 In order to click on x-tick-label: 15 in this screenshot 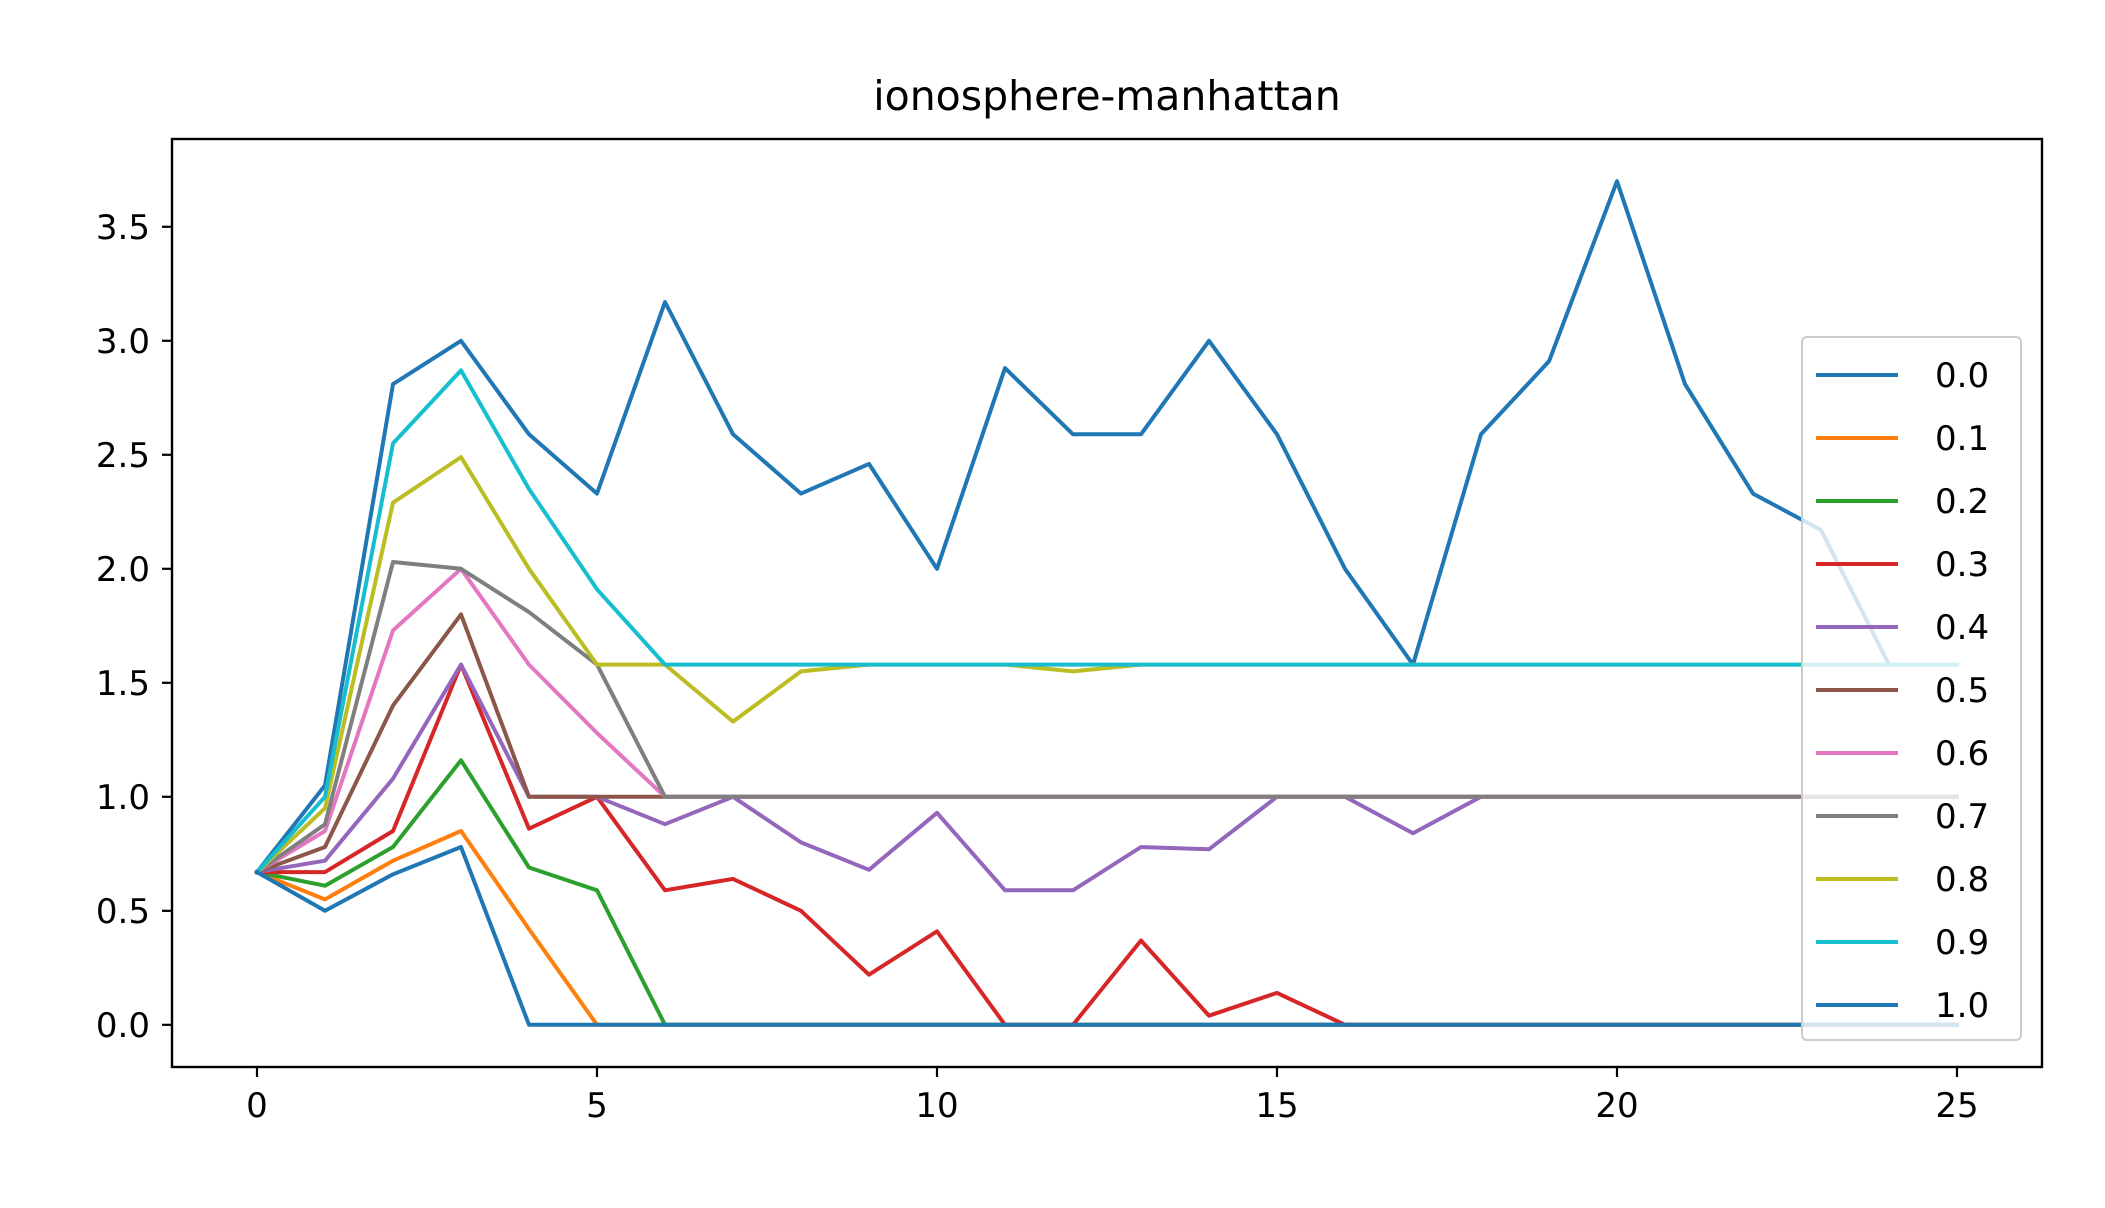, I will do `click(1276, 1106)`.